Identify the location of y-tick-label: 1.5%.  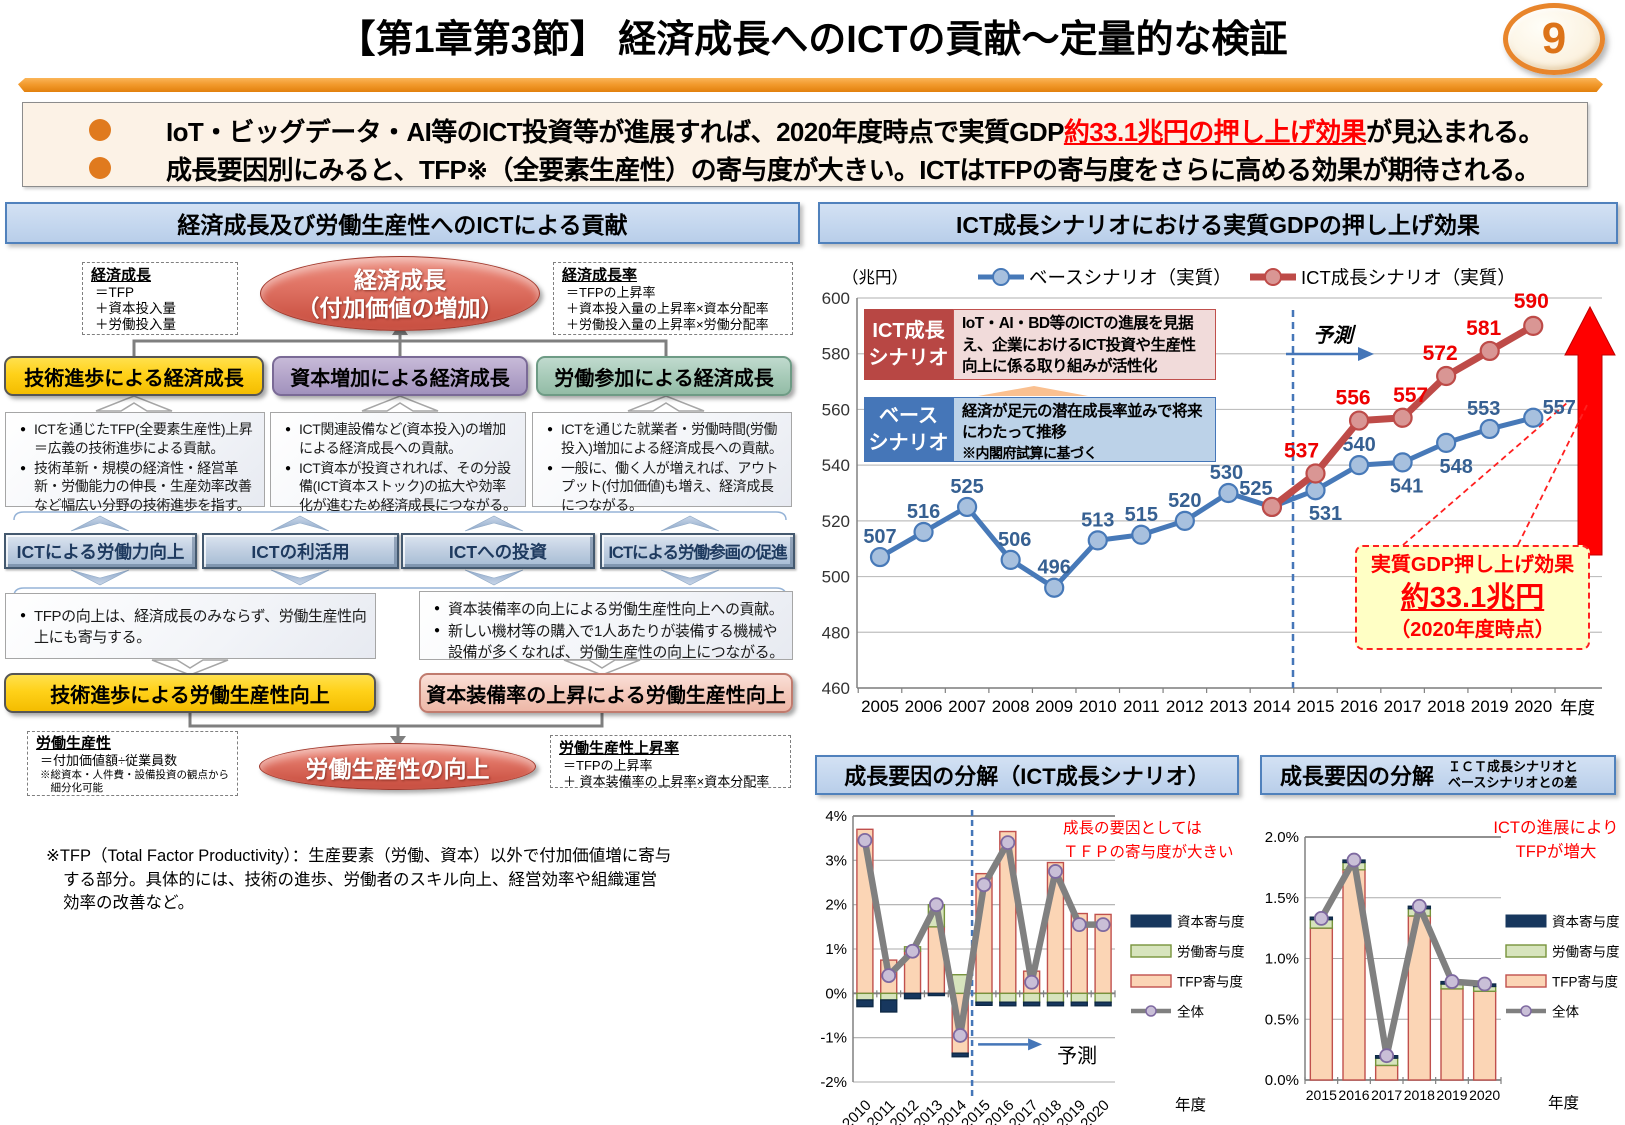
(1282, 898).